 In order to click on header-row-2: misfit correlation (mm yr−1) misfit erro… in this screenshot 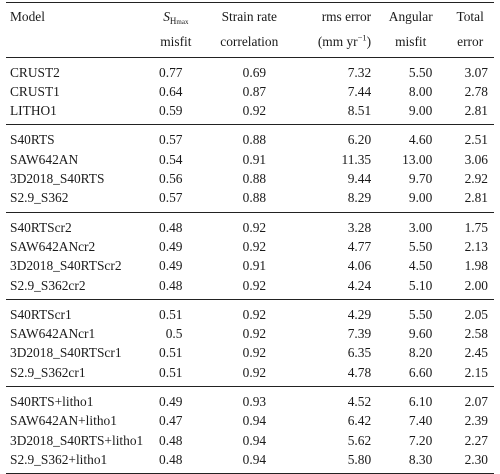, I will do `click(250, 45)`.